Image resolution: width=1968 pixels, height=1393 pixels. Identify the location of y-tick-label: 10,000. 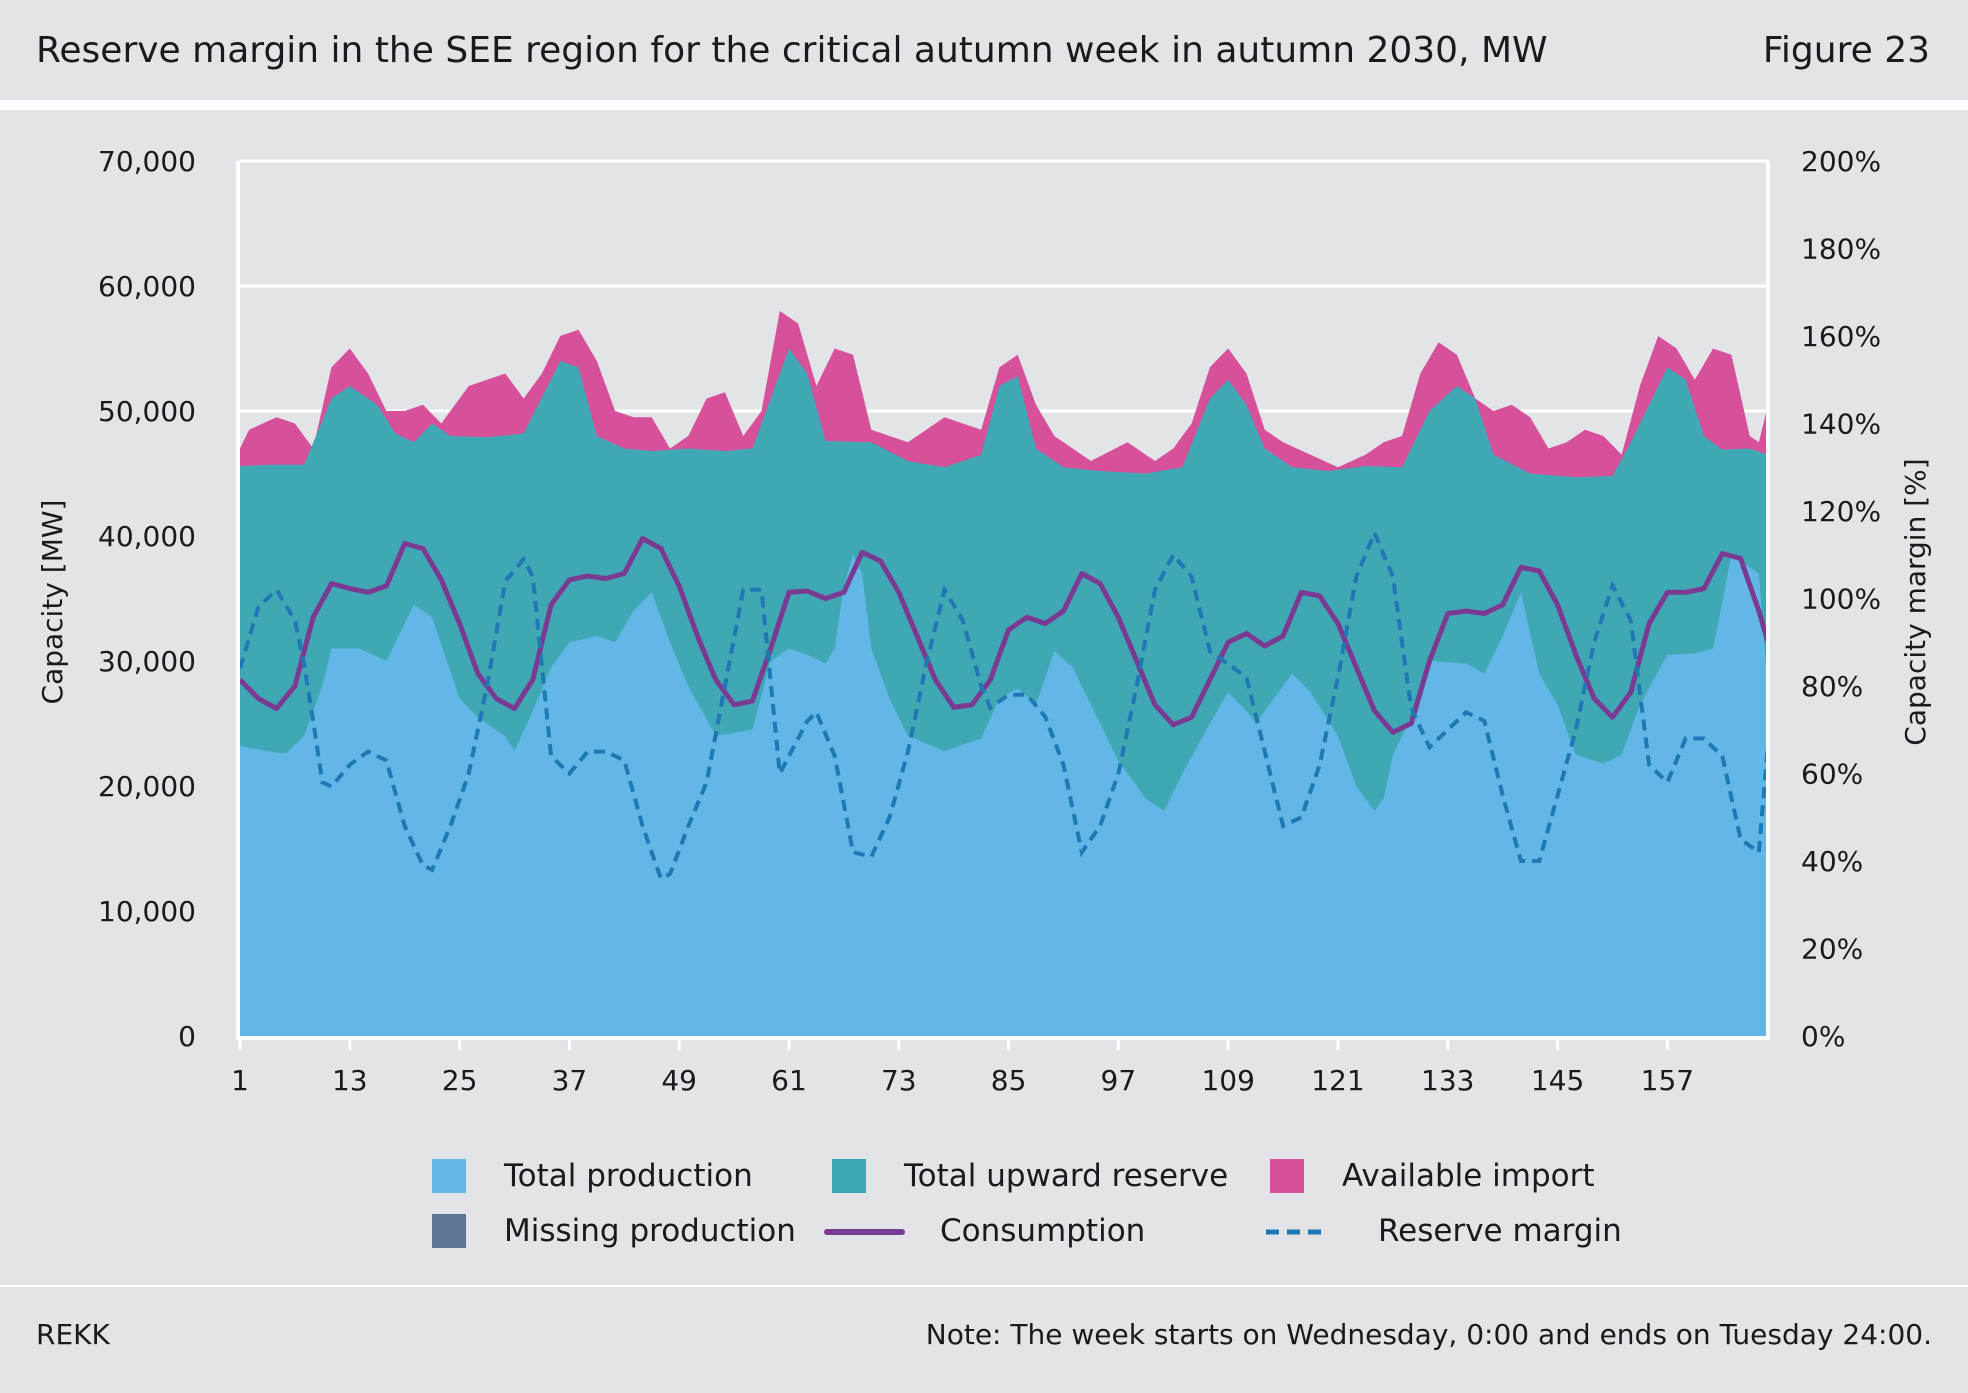
(147, 911).